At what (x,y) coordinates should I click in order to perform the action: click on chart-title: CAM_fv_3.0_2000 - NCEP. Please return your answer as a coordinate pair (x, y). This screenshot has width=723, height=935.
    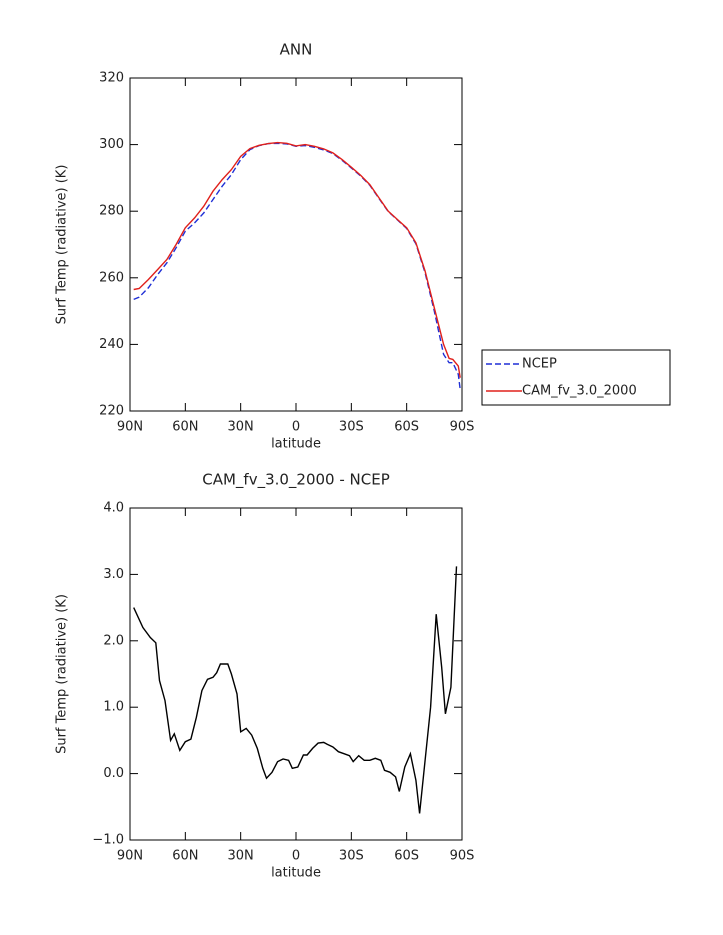
    Looking at the image, I should click on (296, 480).